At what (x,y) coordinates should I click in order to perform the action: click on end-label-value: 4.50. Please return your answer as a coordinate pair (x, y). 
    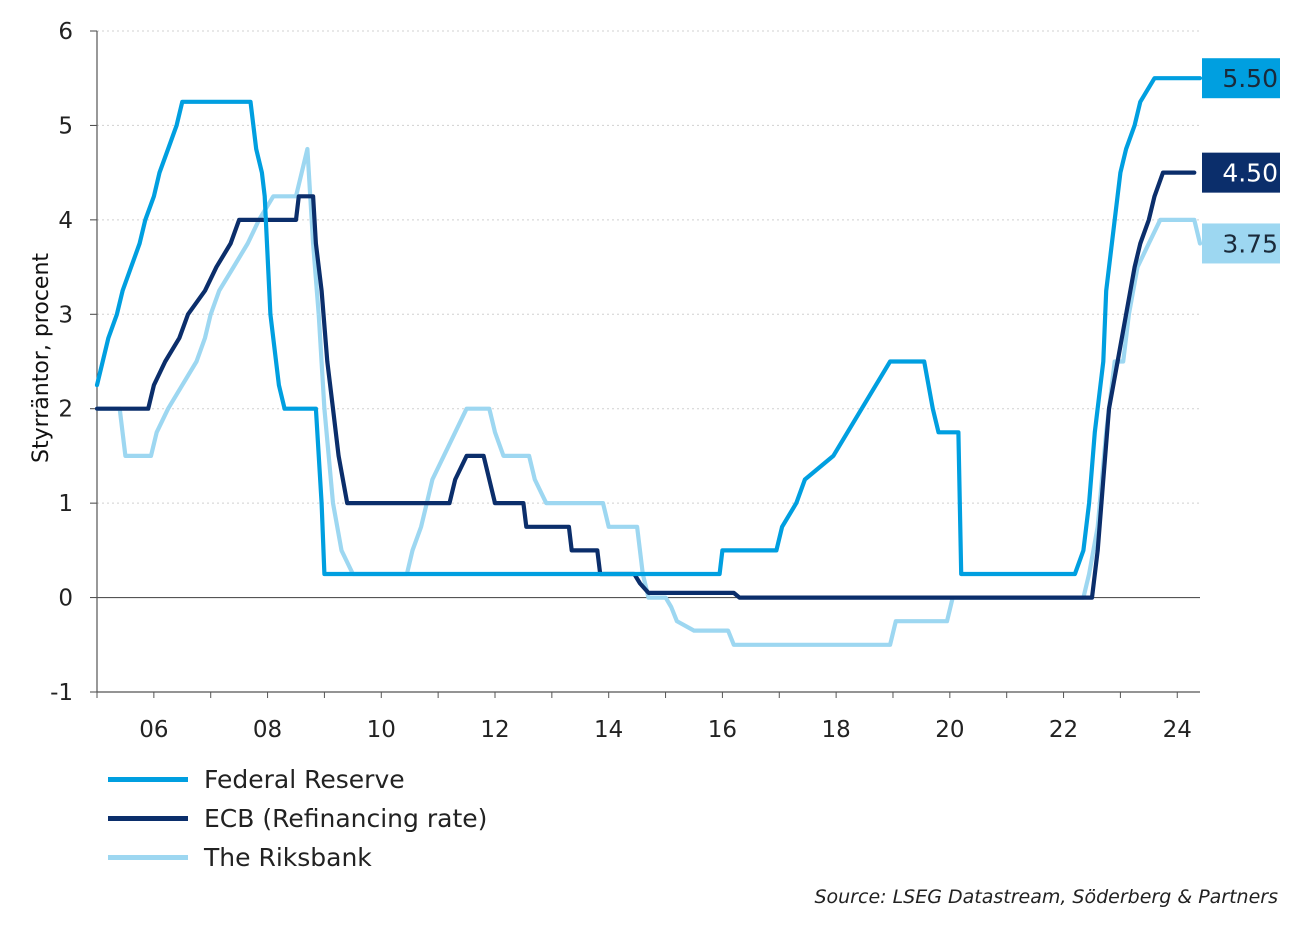
    Looking at the image, I should click on (1250, 173).